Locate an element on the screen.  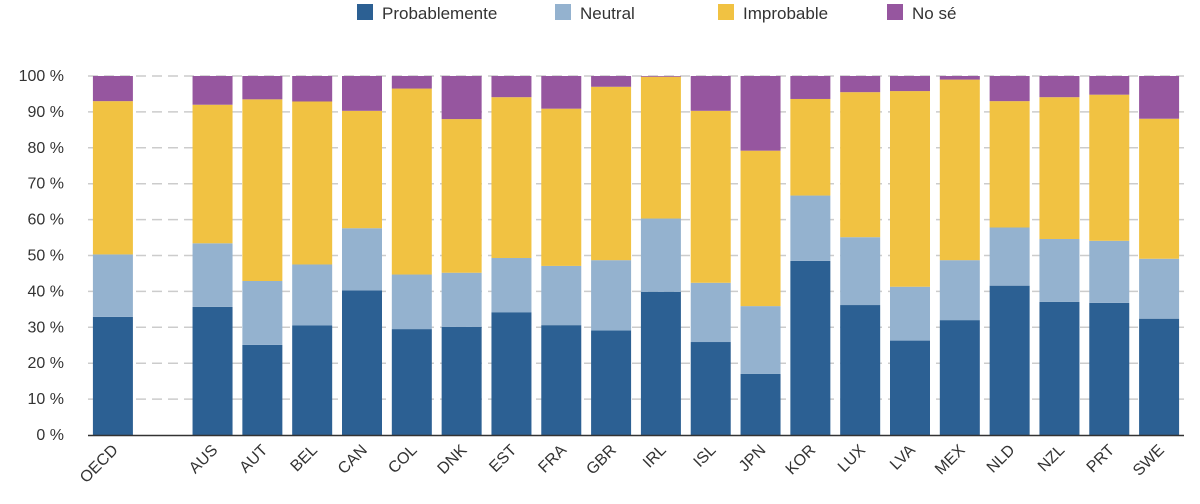
legend-label-3: Improbable is located at coordinates (785, 13).